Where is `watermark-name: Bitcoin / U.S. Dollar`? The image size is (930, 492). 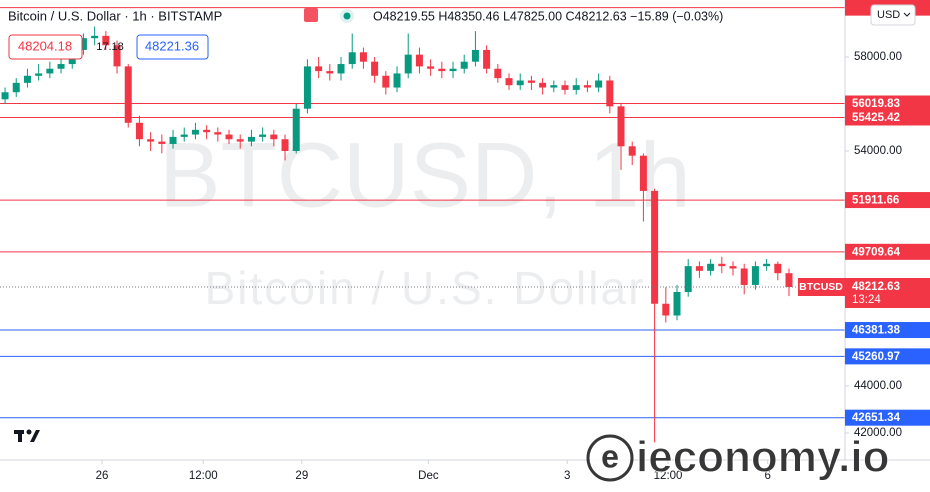
watermark-name: Bitcoin / U.S. Dollar is located at coordinates (425, 288).